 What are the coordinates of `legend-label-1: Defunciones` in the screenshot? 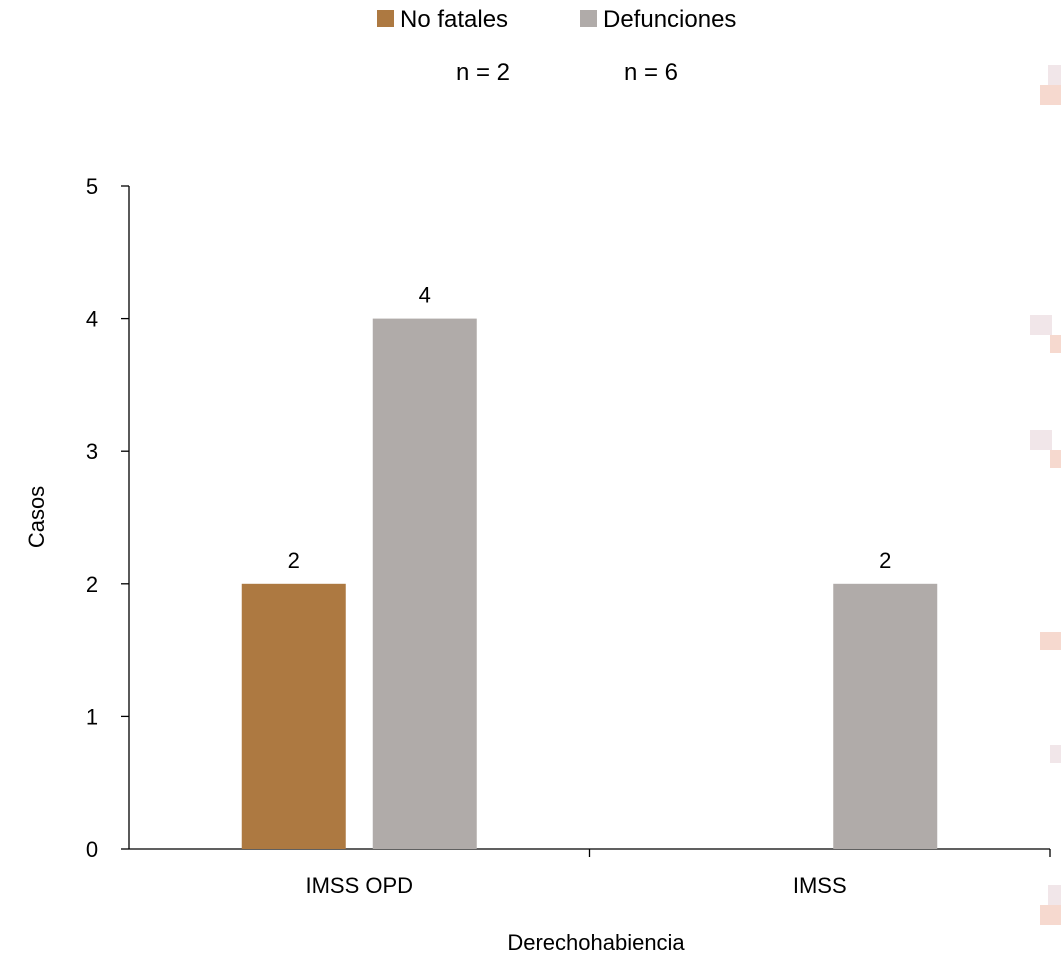 It's located at (669, 19).